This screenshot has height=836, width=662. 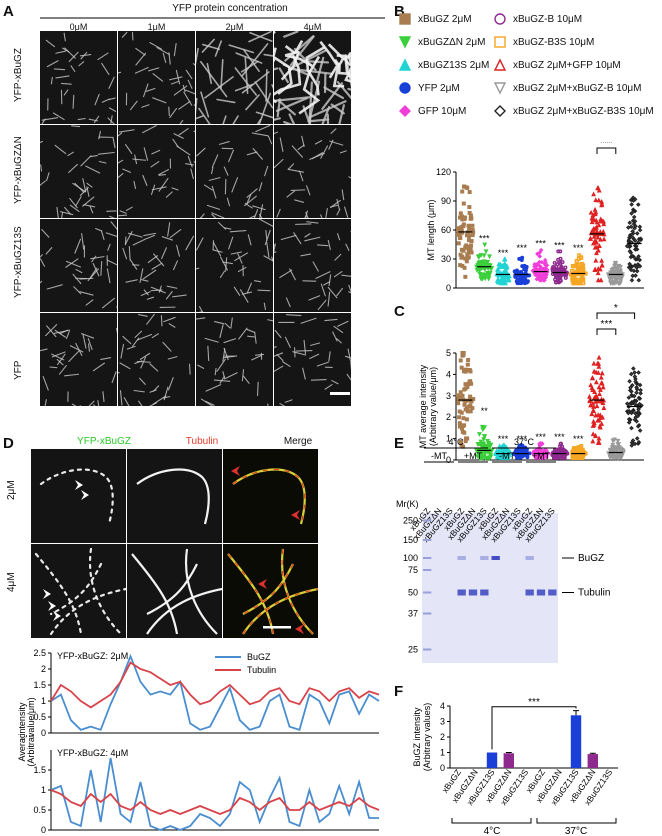 I want to click on panel-d-image-r1-c2, so click(x=270, y=591).